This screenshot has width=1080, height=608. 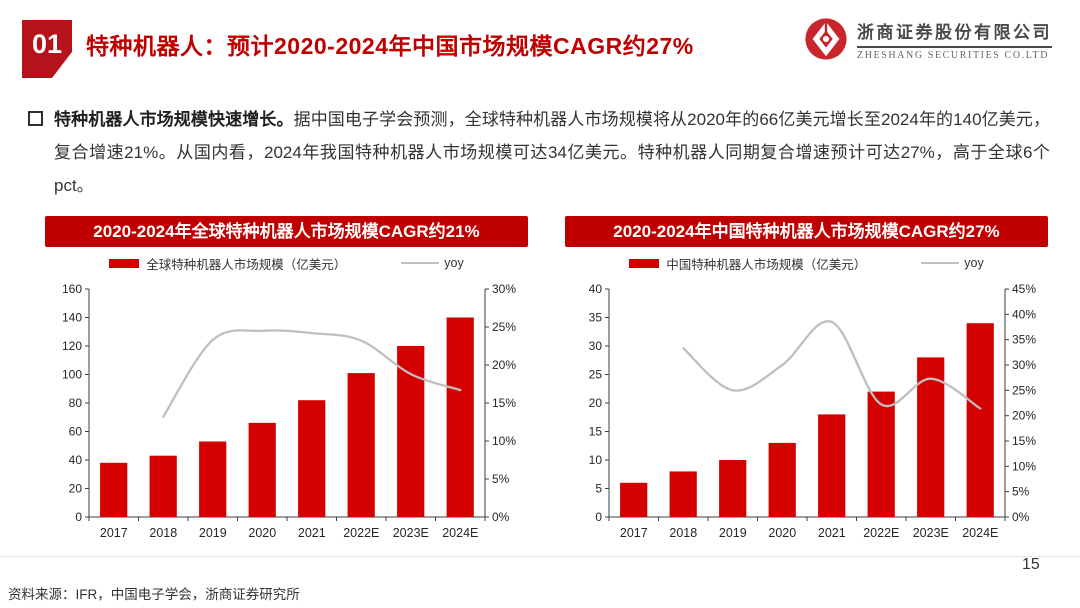 I want to click on page-number: 15, so click(x=1031, y=564).